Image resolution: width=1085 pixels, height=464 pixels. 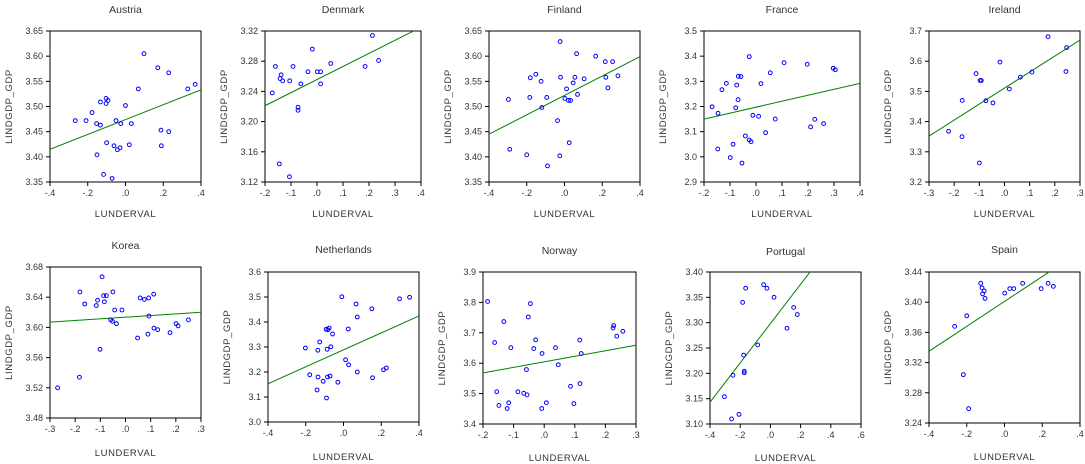 I want to click on y-tick-label: 3.10, so click(x=694, y=424).